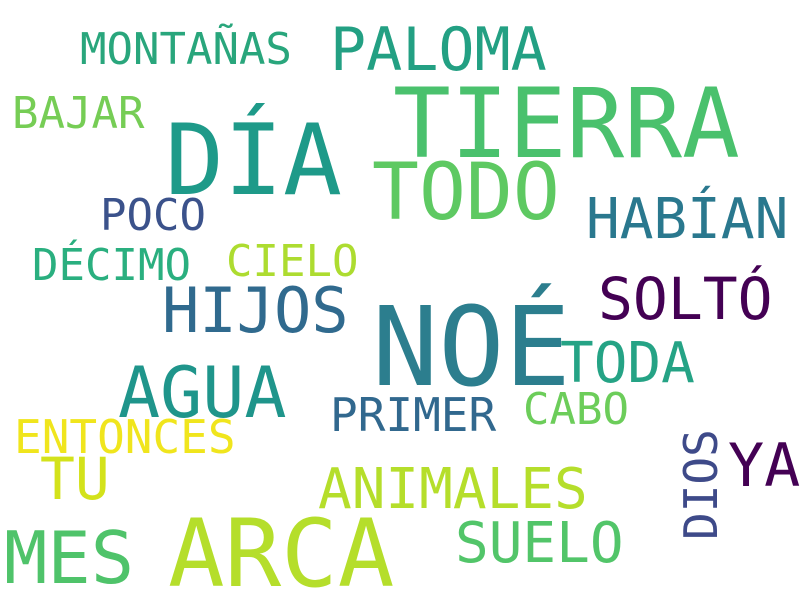 Image resolution: width=800 pixels, height=600 pixels. I want to click on word-solto: SOLTÓ, so click(685, 299).